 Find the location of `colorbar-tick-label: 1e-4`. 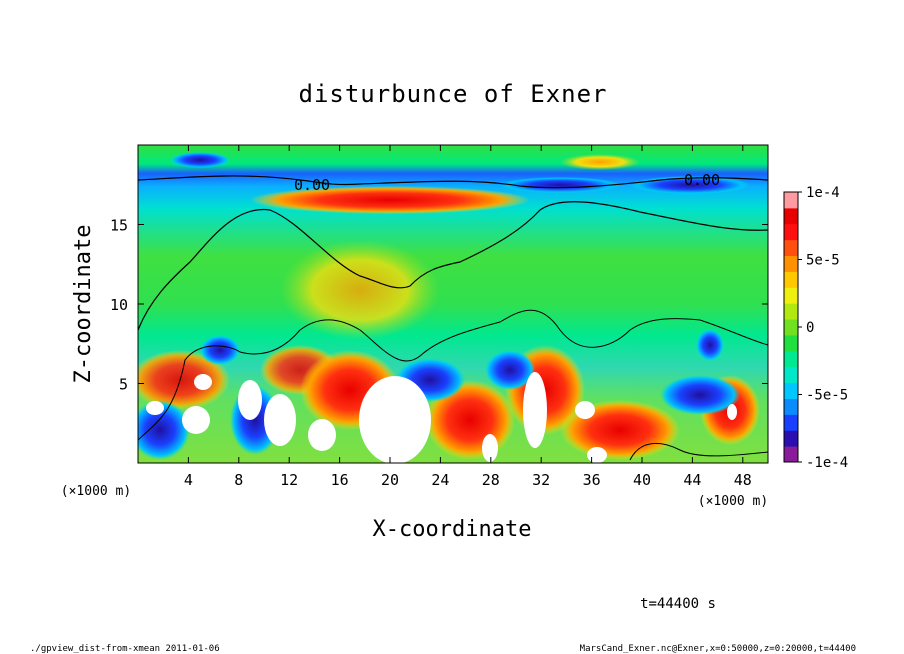

colorbar-tick-label: 1e-4 is located at coordinates (823, 193).